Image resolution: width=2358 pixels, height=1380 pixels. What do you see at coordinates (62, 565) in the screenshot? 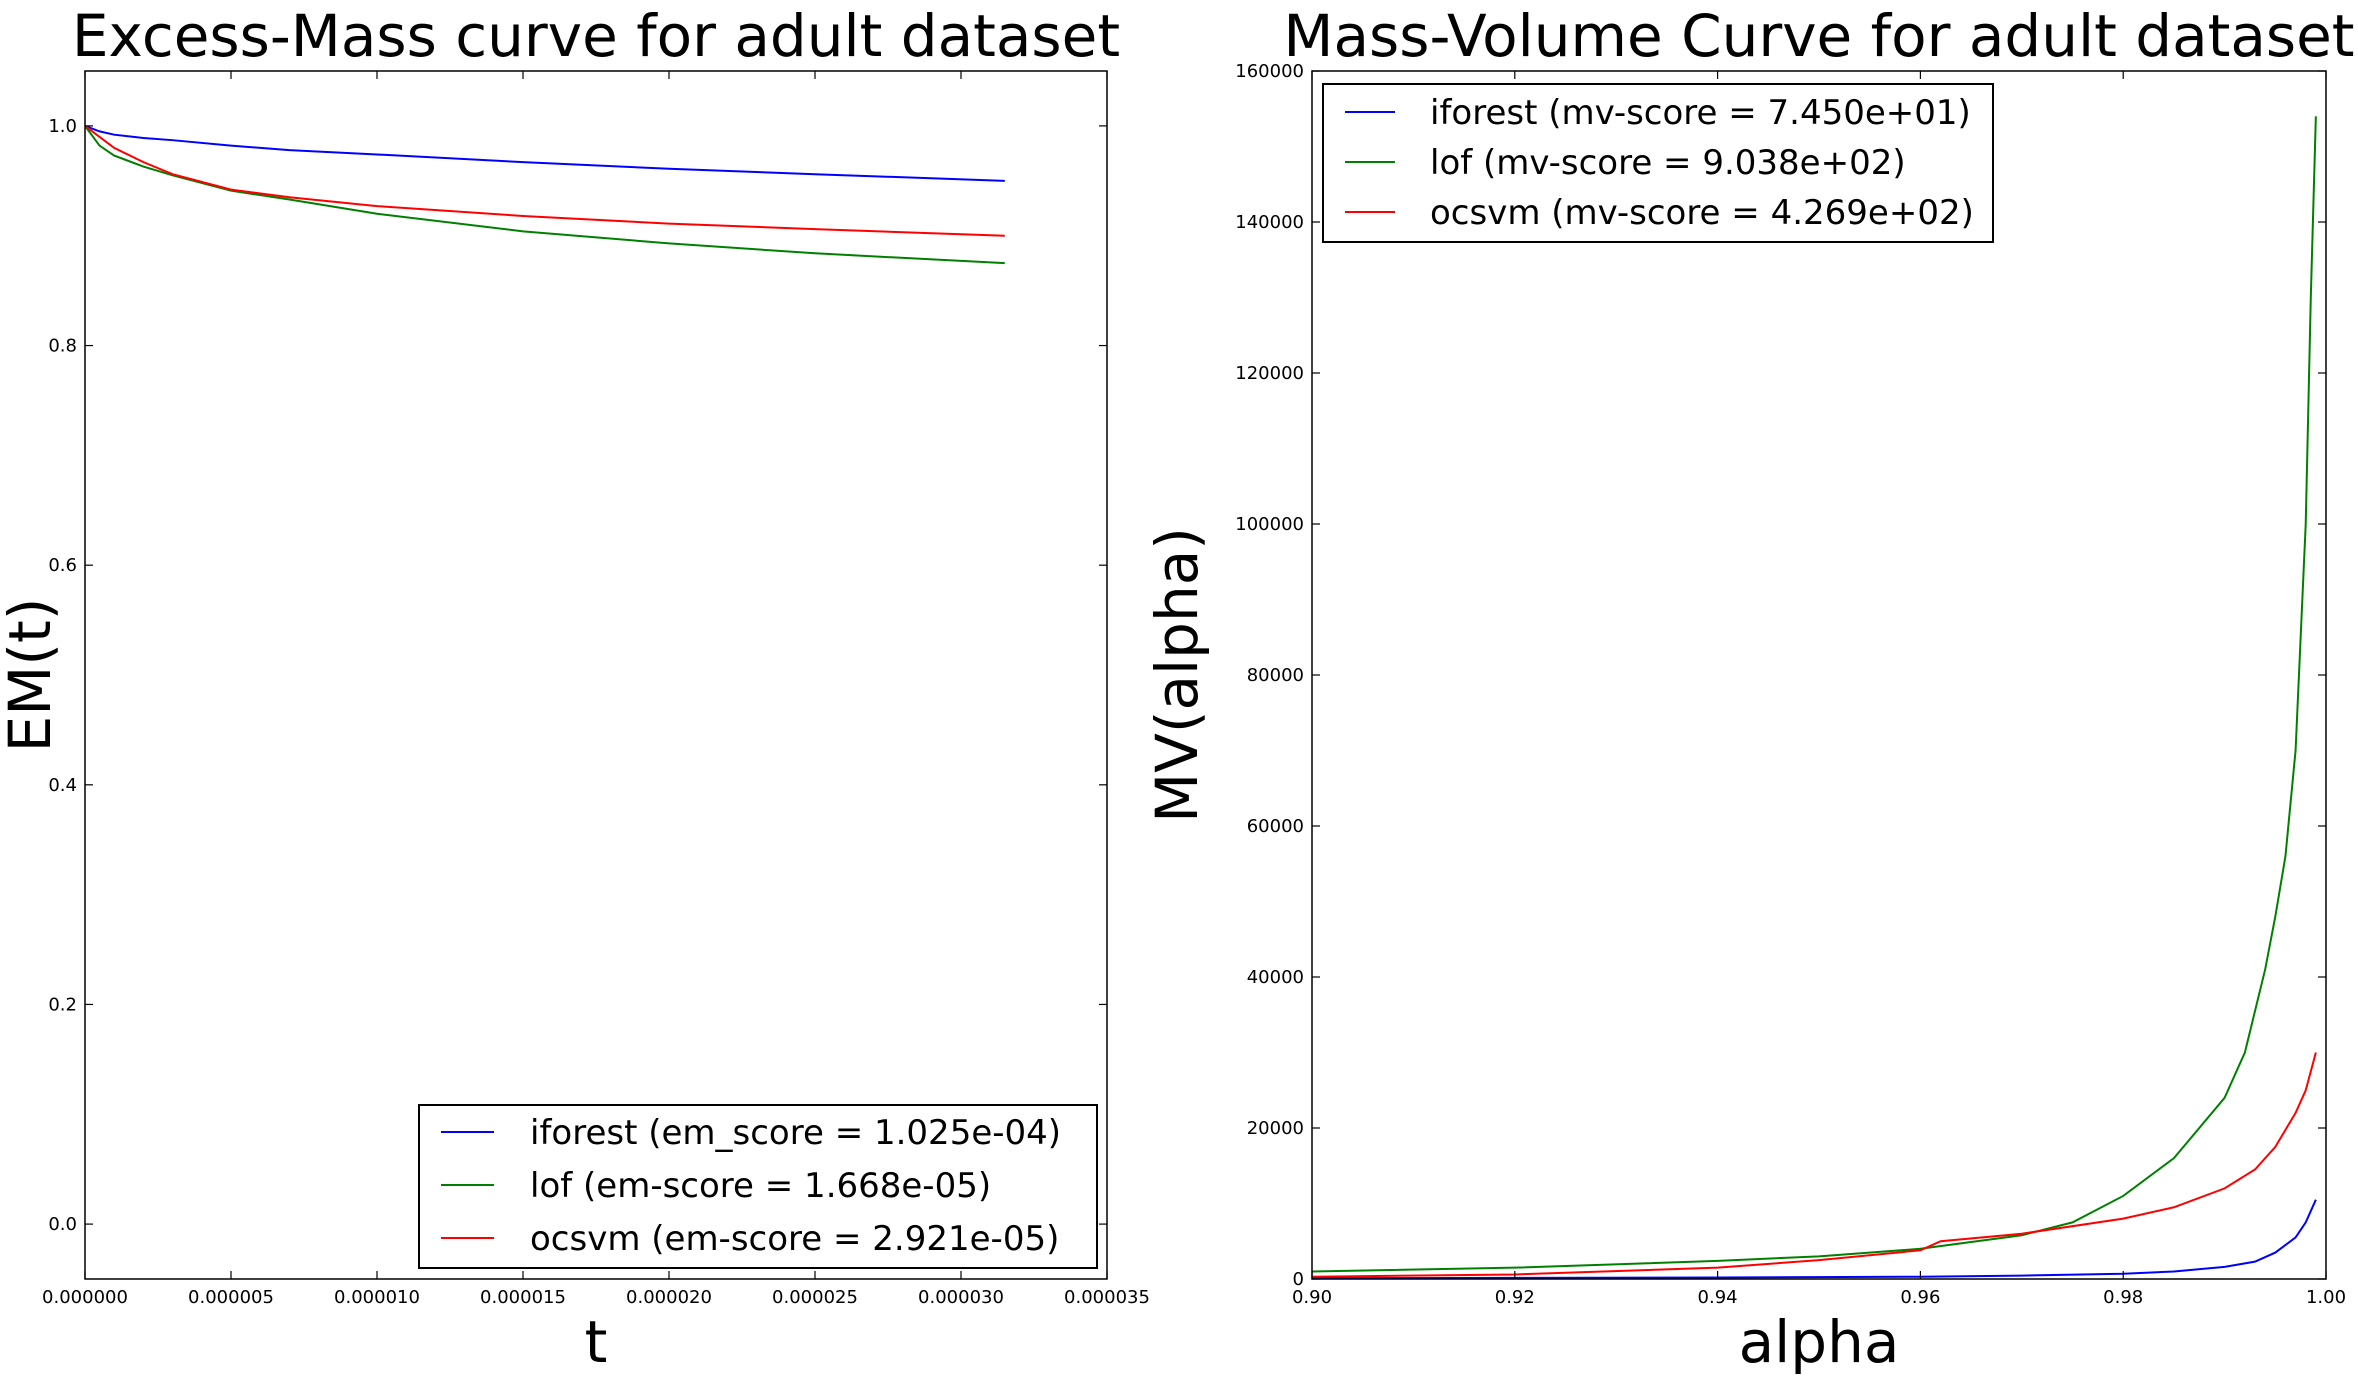
I see `chart-1-y-tick-label: 0.6` at bounding box center [62, 565].